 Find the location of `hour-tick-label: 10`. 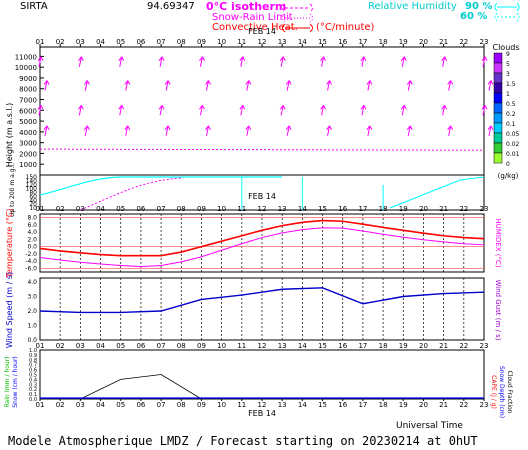

hour-tick-label: 10 is located at coordinates (221, 209).